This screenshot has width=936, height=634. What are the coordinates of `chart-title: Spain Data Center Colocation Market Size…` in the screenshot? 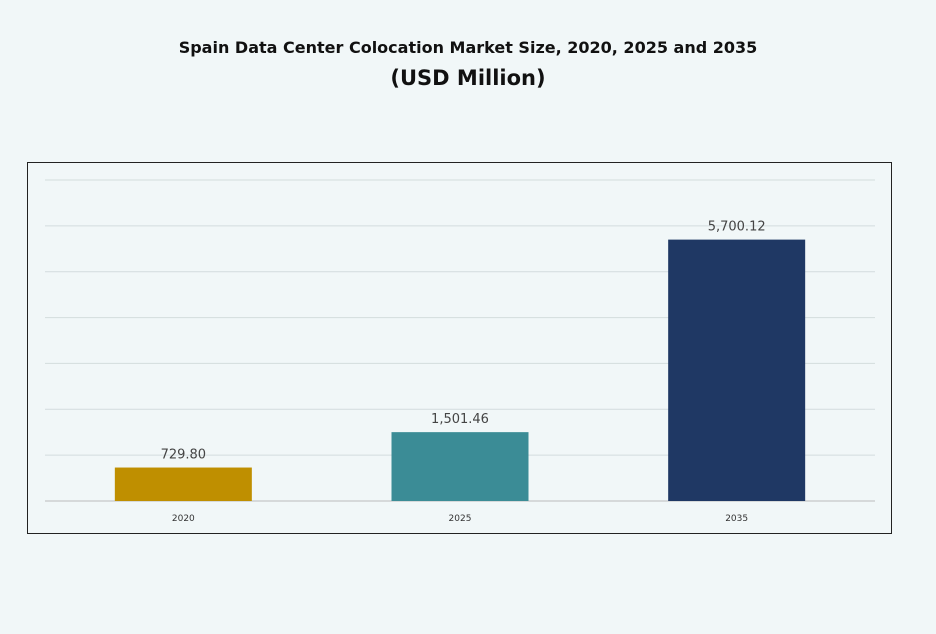 It's located at (468, 47).